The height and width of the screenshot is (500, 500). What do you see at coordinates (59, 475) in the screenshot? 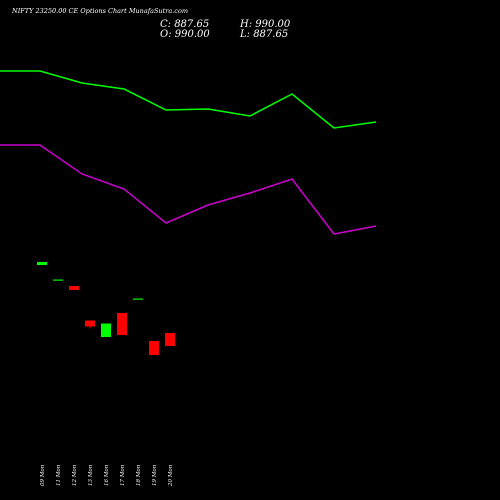
I see `date-label: 11 Mon` at bounding box center [59, 475].